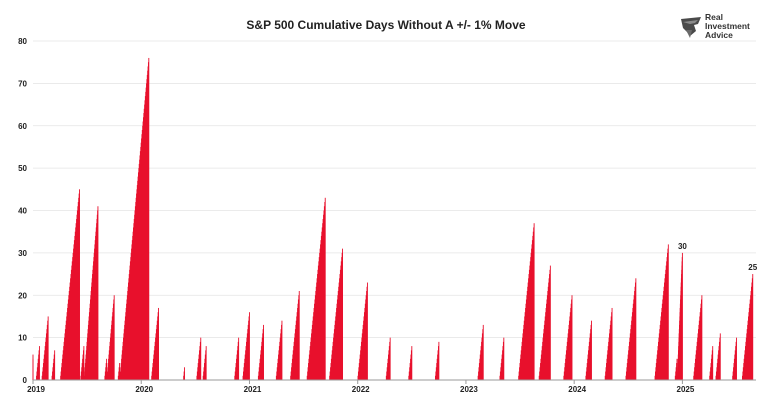 The image size is (777, 420). What do you see at coordinates (22, 41) in the screenshot?
I see `y-tick-label: 80` at bounding box center [22, 41].